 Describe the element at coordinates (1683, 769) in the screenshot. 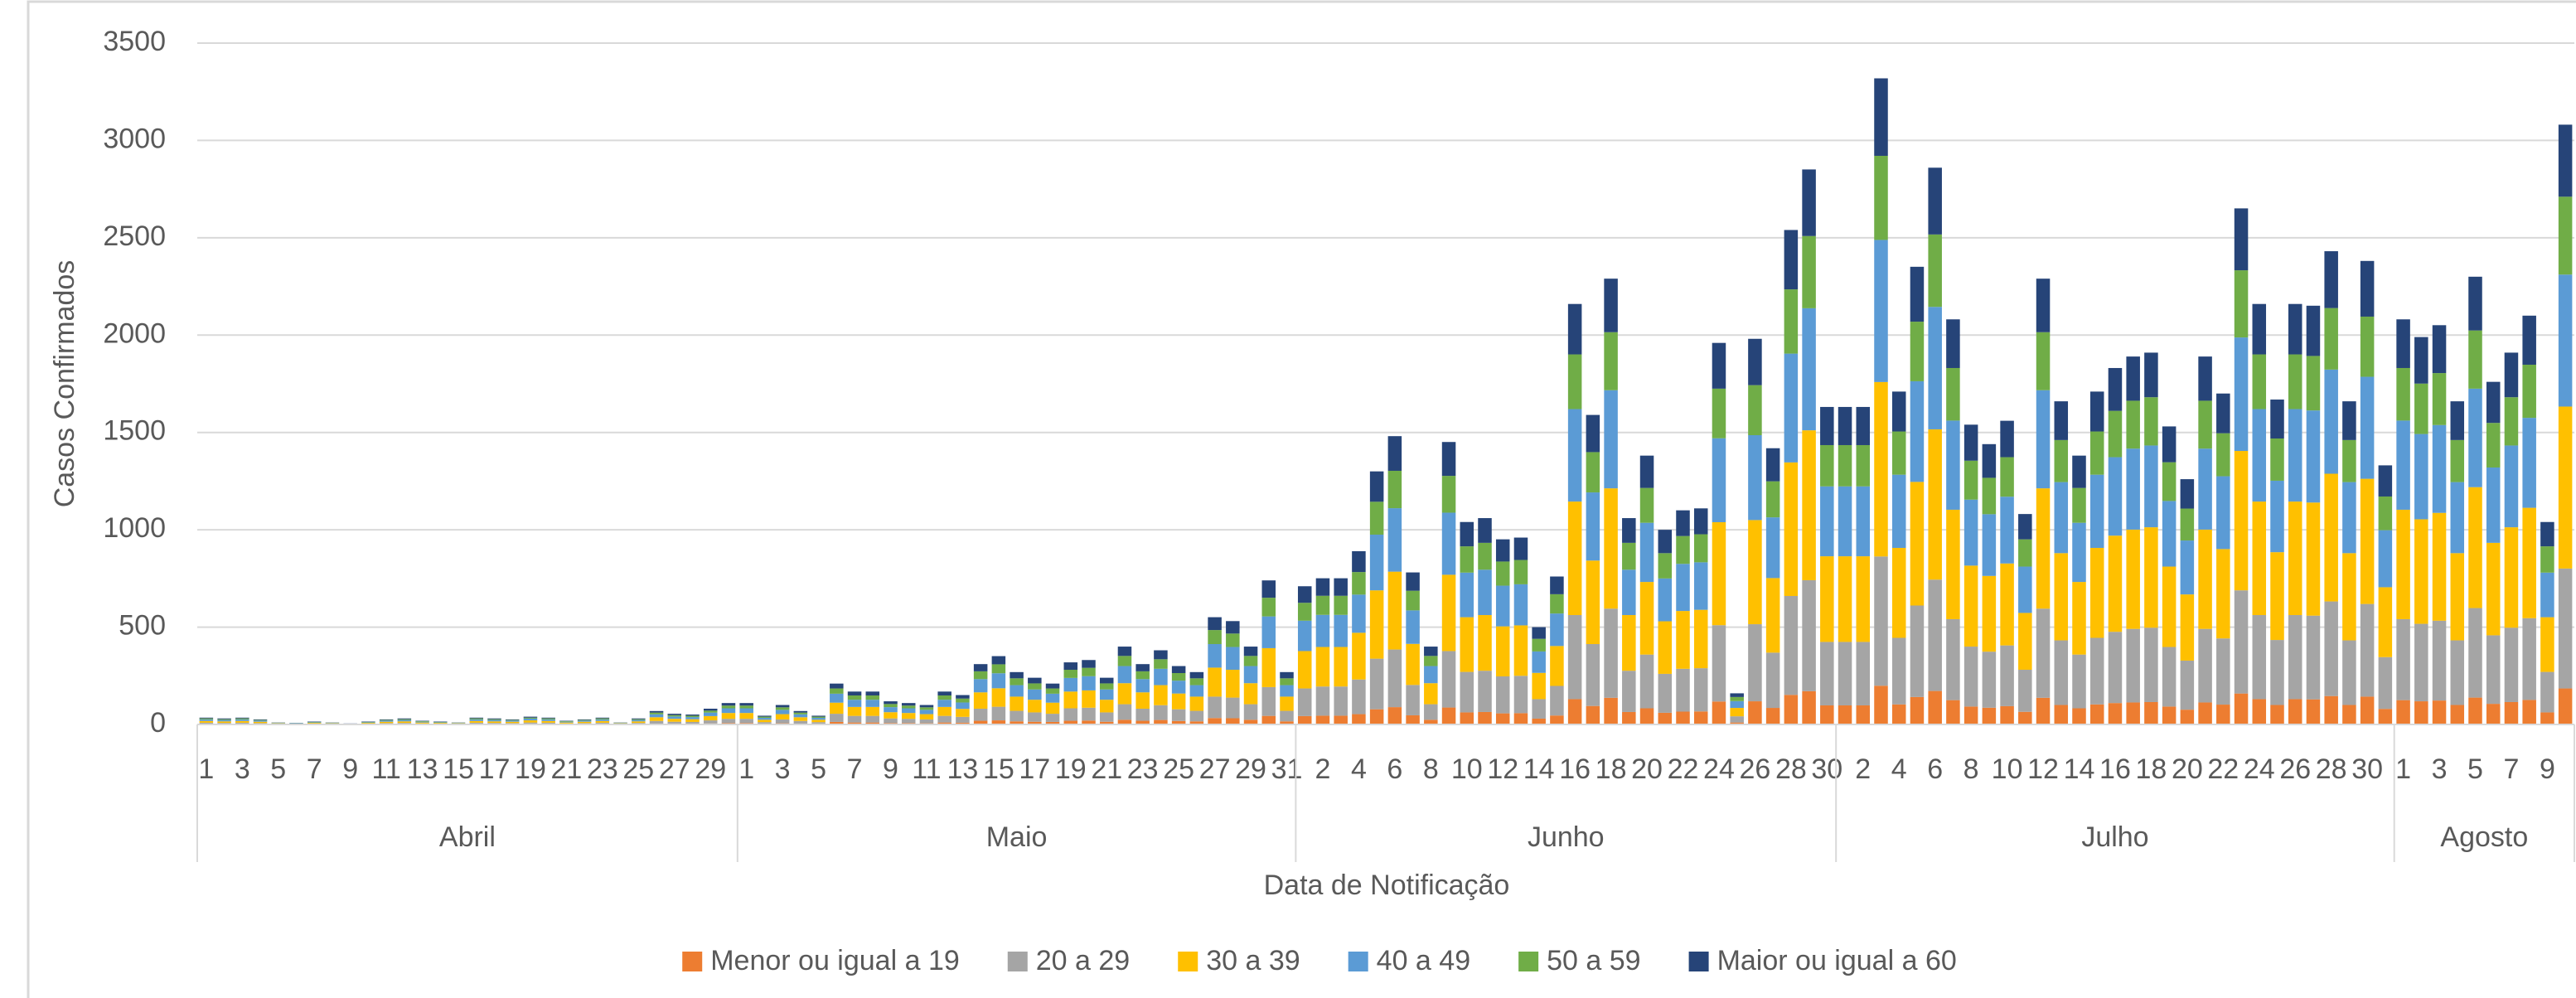

I see `x-tick-label: 22` at that location.